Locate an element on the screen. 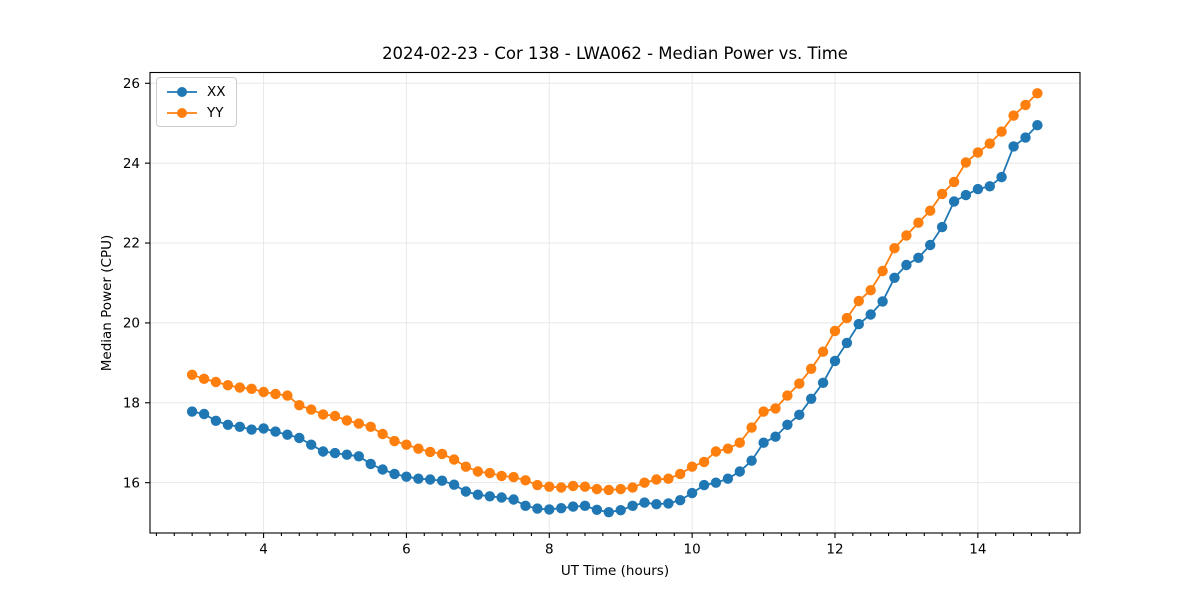 Image resolution: width=1200 pixels, height=600 pixels. legend: XX YY is located at coordinates (196, 102).